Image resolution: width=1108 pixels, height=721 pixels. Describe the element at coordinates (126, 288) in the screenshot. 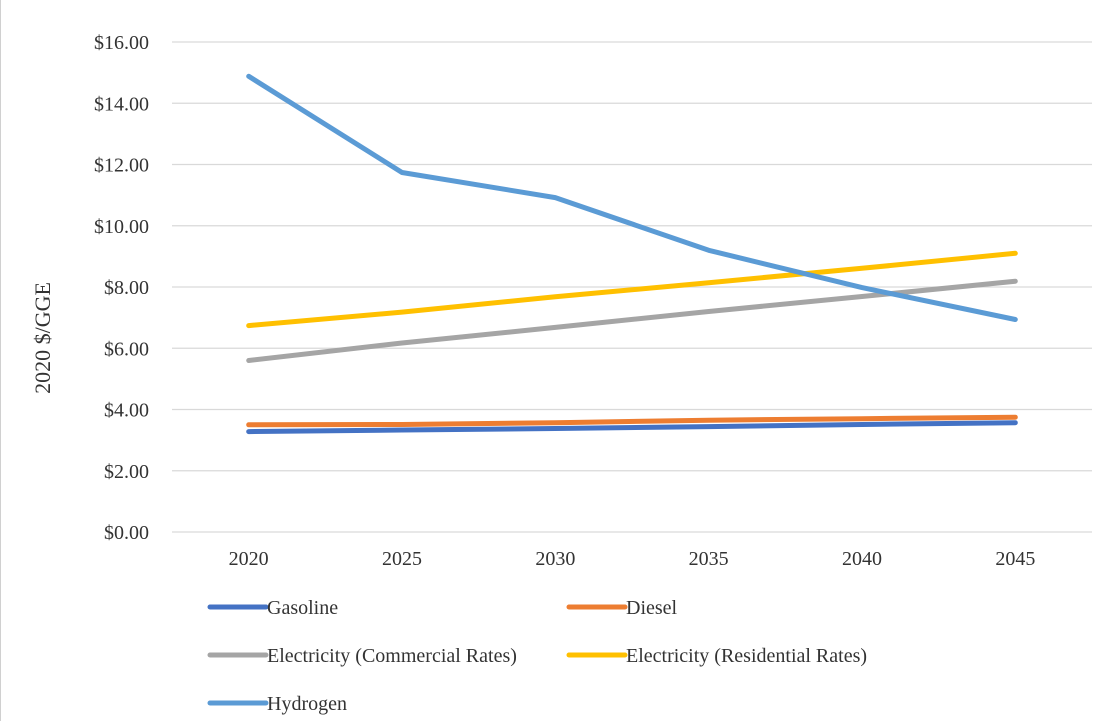

I see `y-tick-label: $8.00` at that location.